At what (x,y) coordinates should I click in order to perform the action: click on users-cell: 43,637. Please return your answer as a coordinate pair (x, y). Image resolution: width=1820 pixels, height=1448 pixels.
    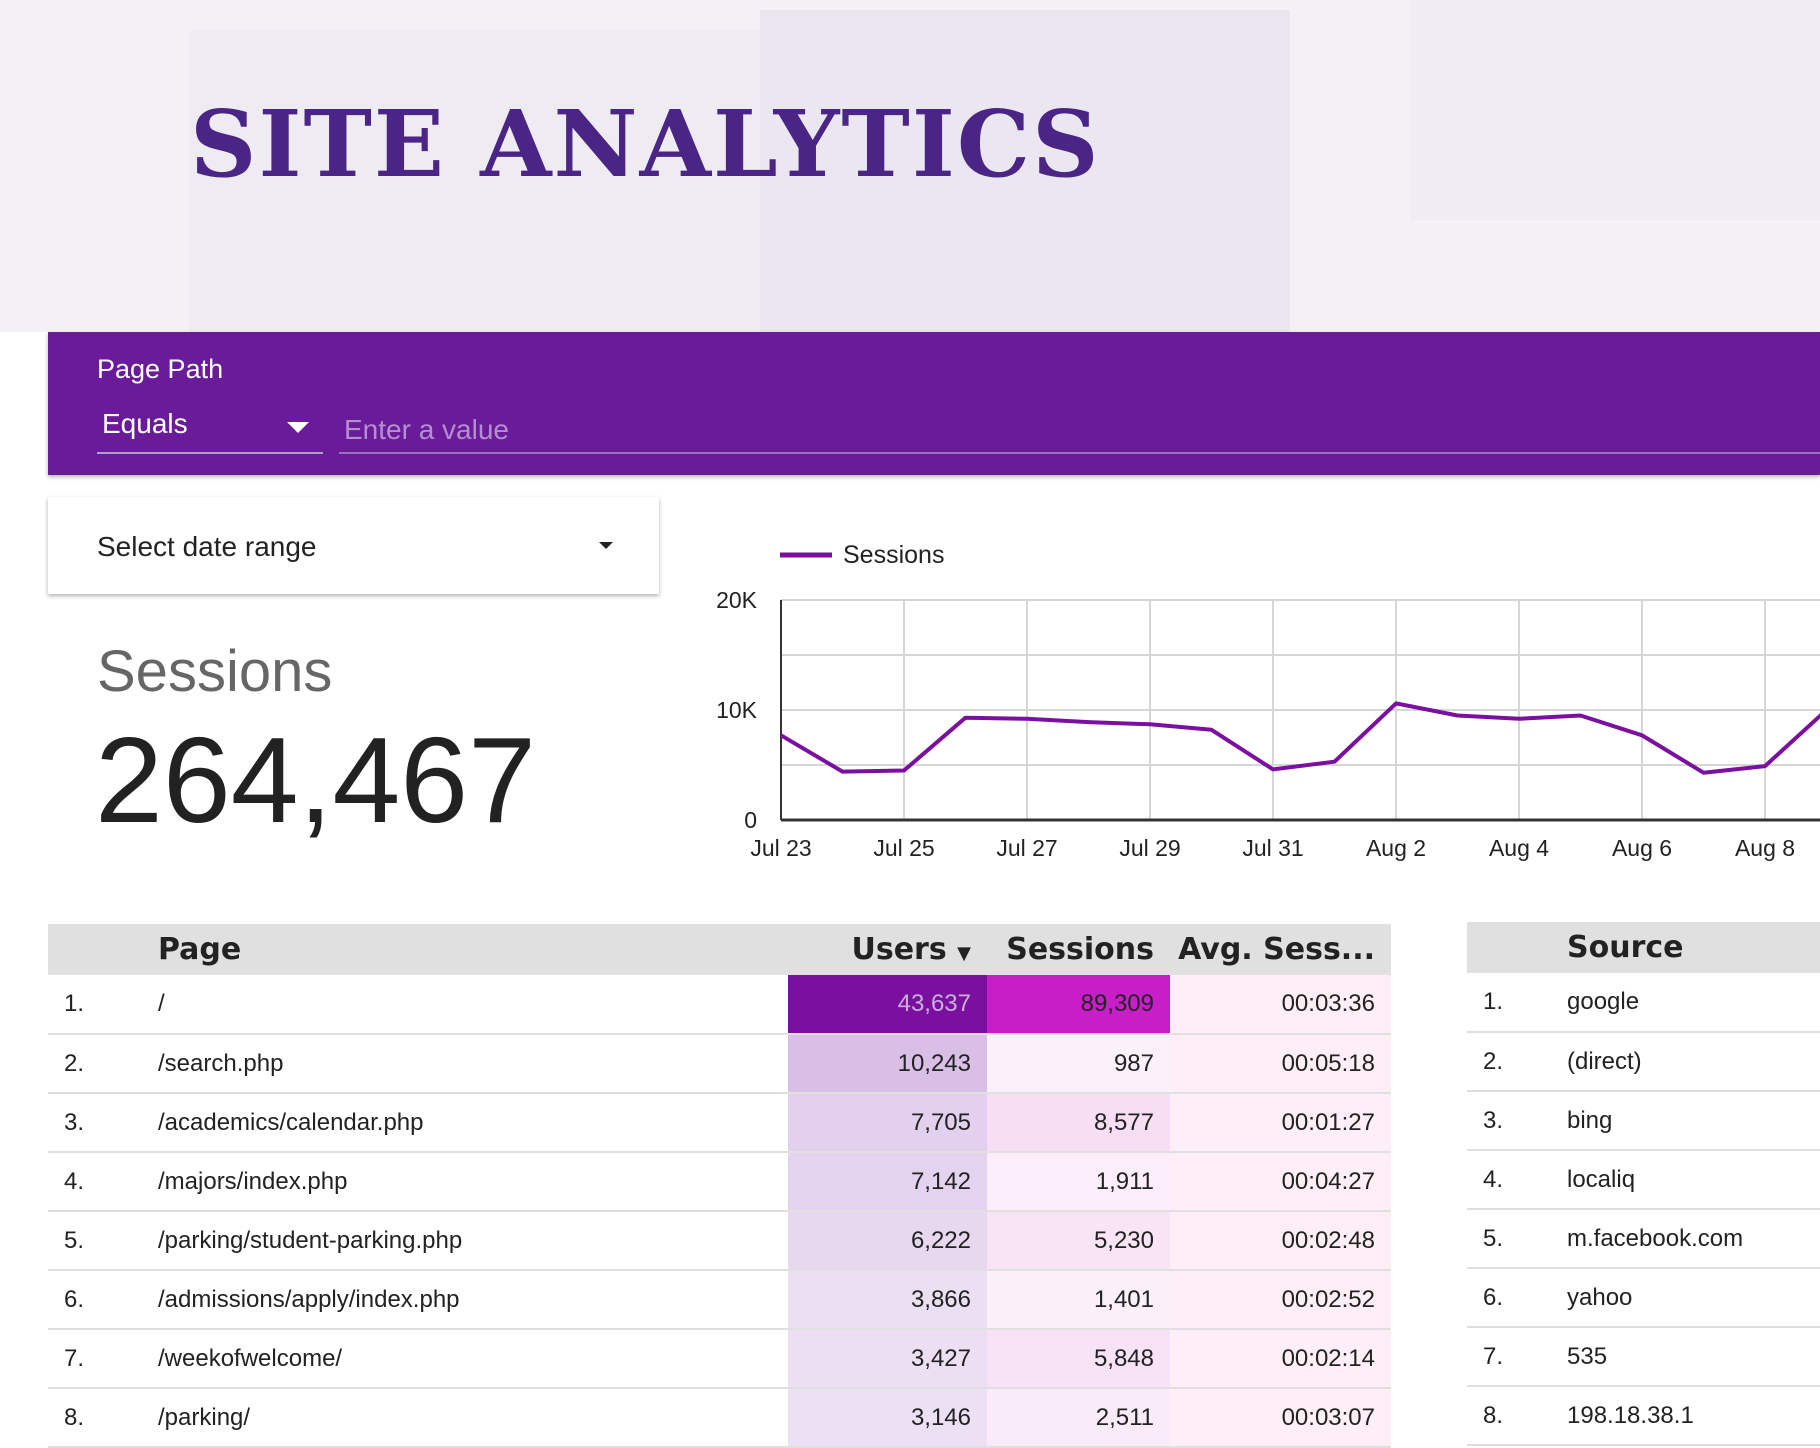
    Looking at the image, I should click on (887, 1005).